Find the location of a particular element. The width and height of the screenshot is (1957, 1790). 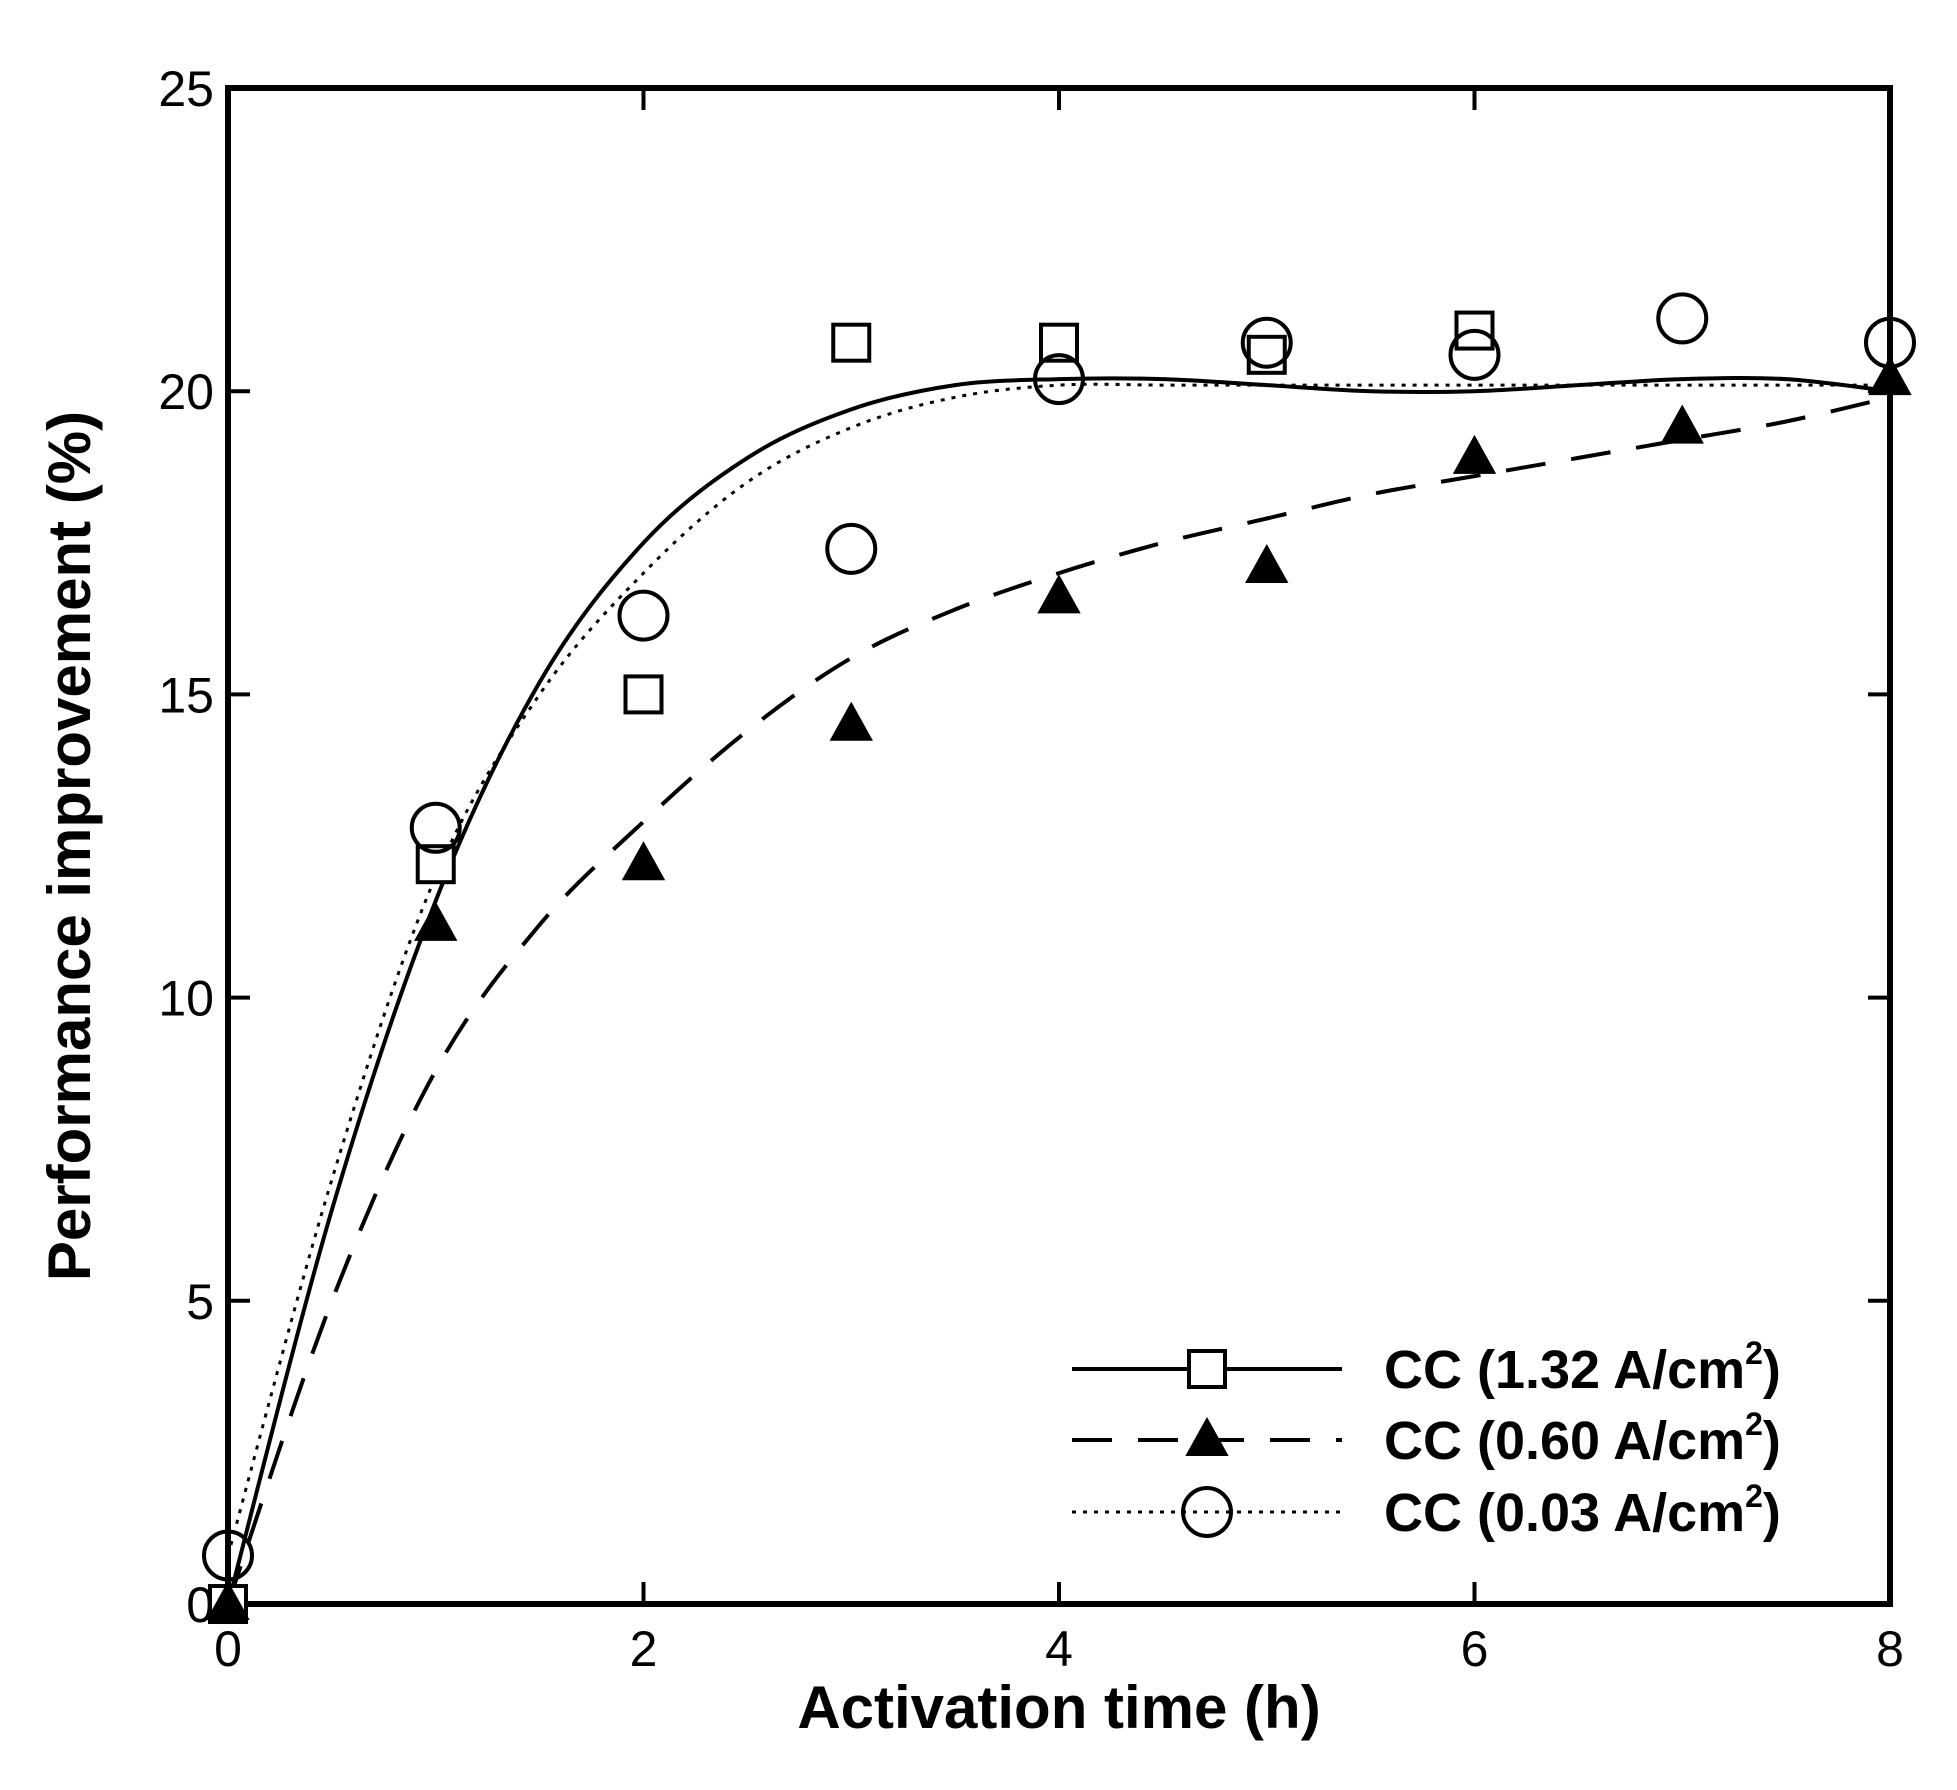

x-tick-label: 4 is located at coordinates (1059, 1649).